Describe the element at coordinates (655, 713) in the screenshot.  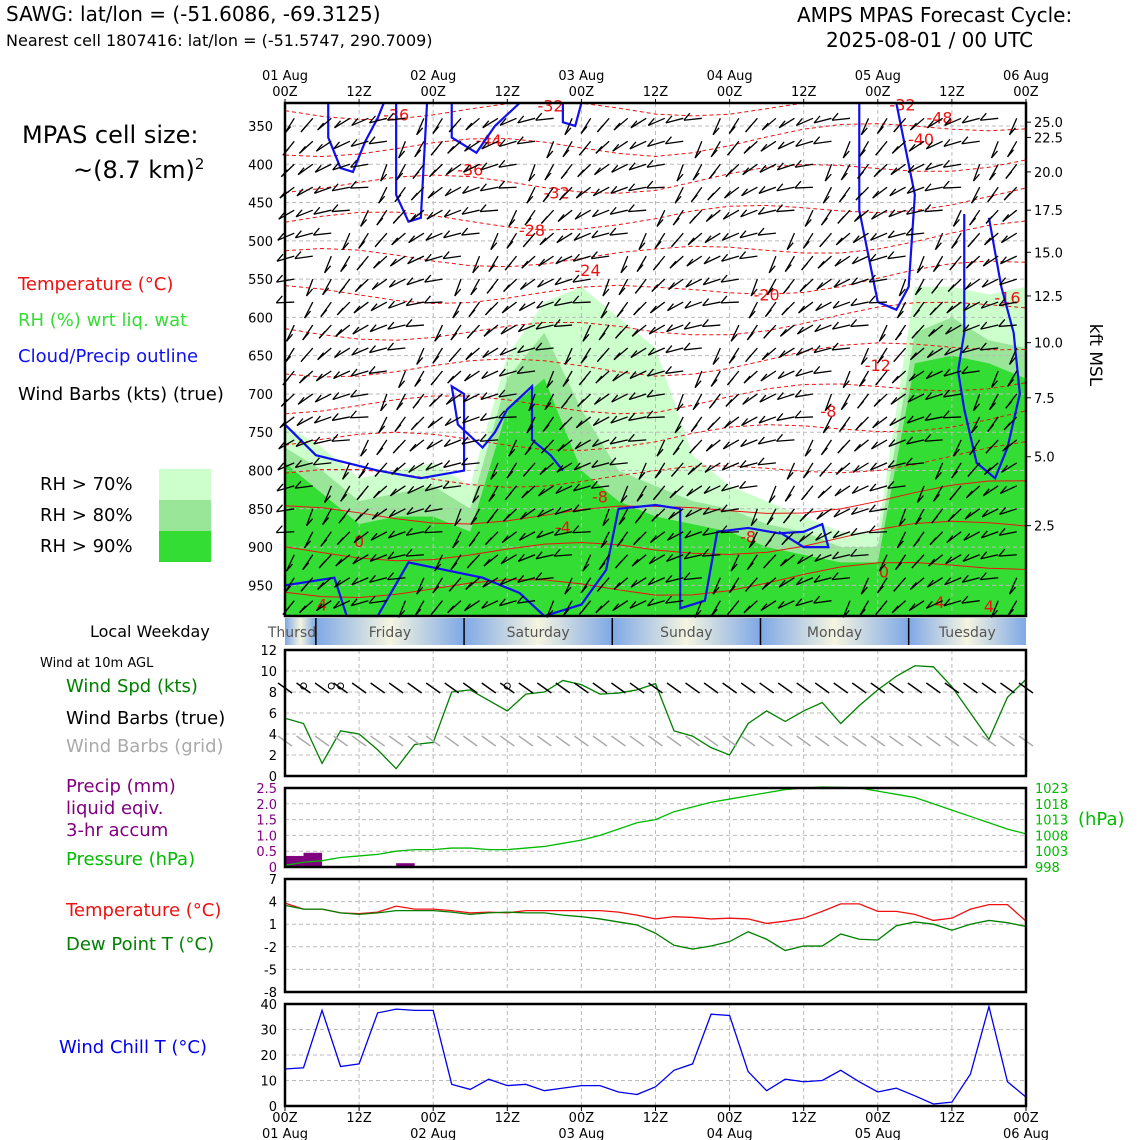
I see `wind-panel-frame` at that location.